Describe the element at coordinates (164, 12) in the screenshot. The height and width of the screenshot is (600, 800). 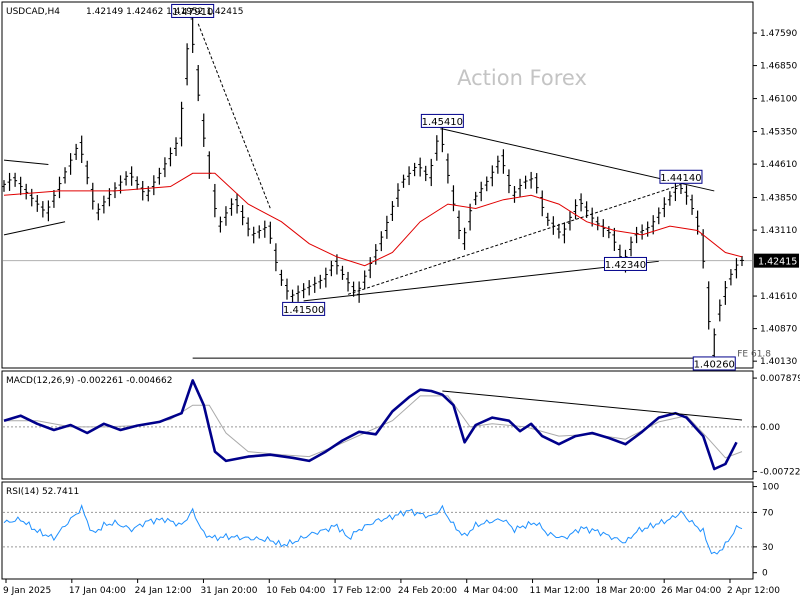
I see `ohlc-label: 1.42149 1.42462 1.41952 1.42415` at that location.